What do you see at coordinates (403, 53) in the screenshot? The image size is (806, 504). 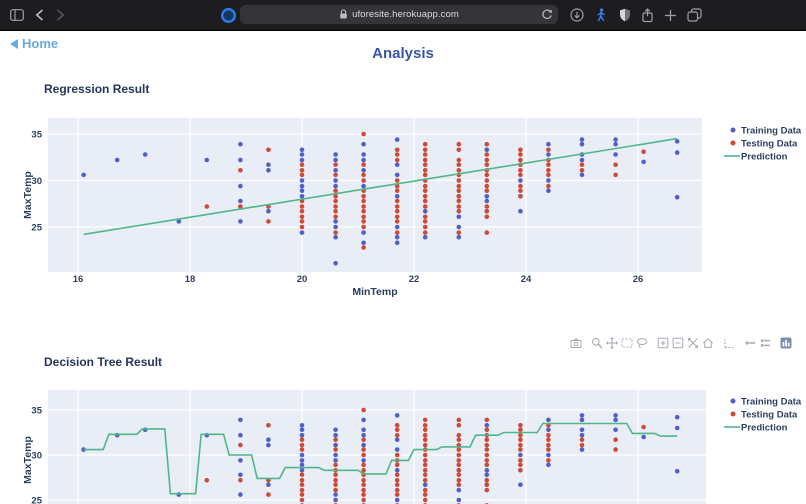 I see `page-title: Analysis` at bounding box center [403, 53].